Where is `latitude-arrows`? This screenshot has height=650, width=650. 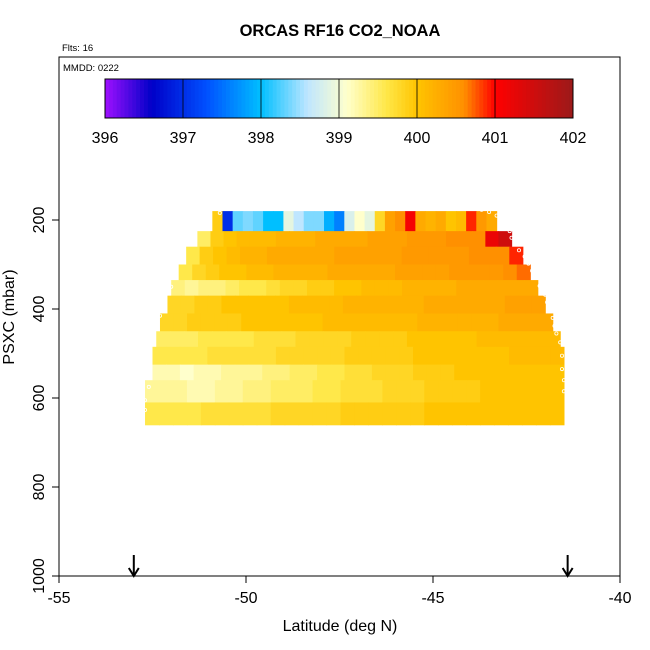
latitude-arrows is located at coordinates (350, 566).